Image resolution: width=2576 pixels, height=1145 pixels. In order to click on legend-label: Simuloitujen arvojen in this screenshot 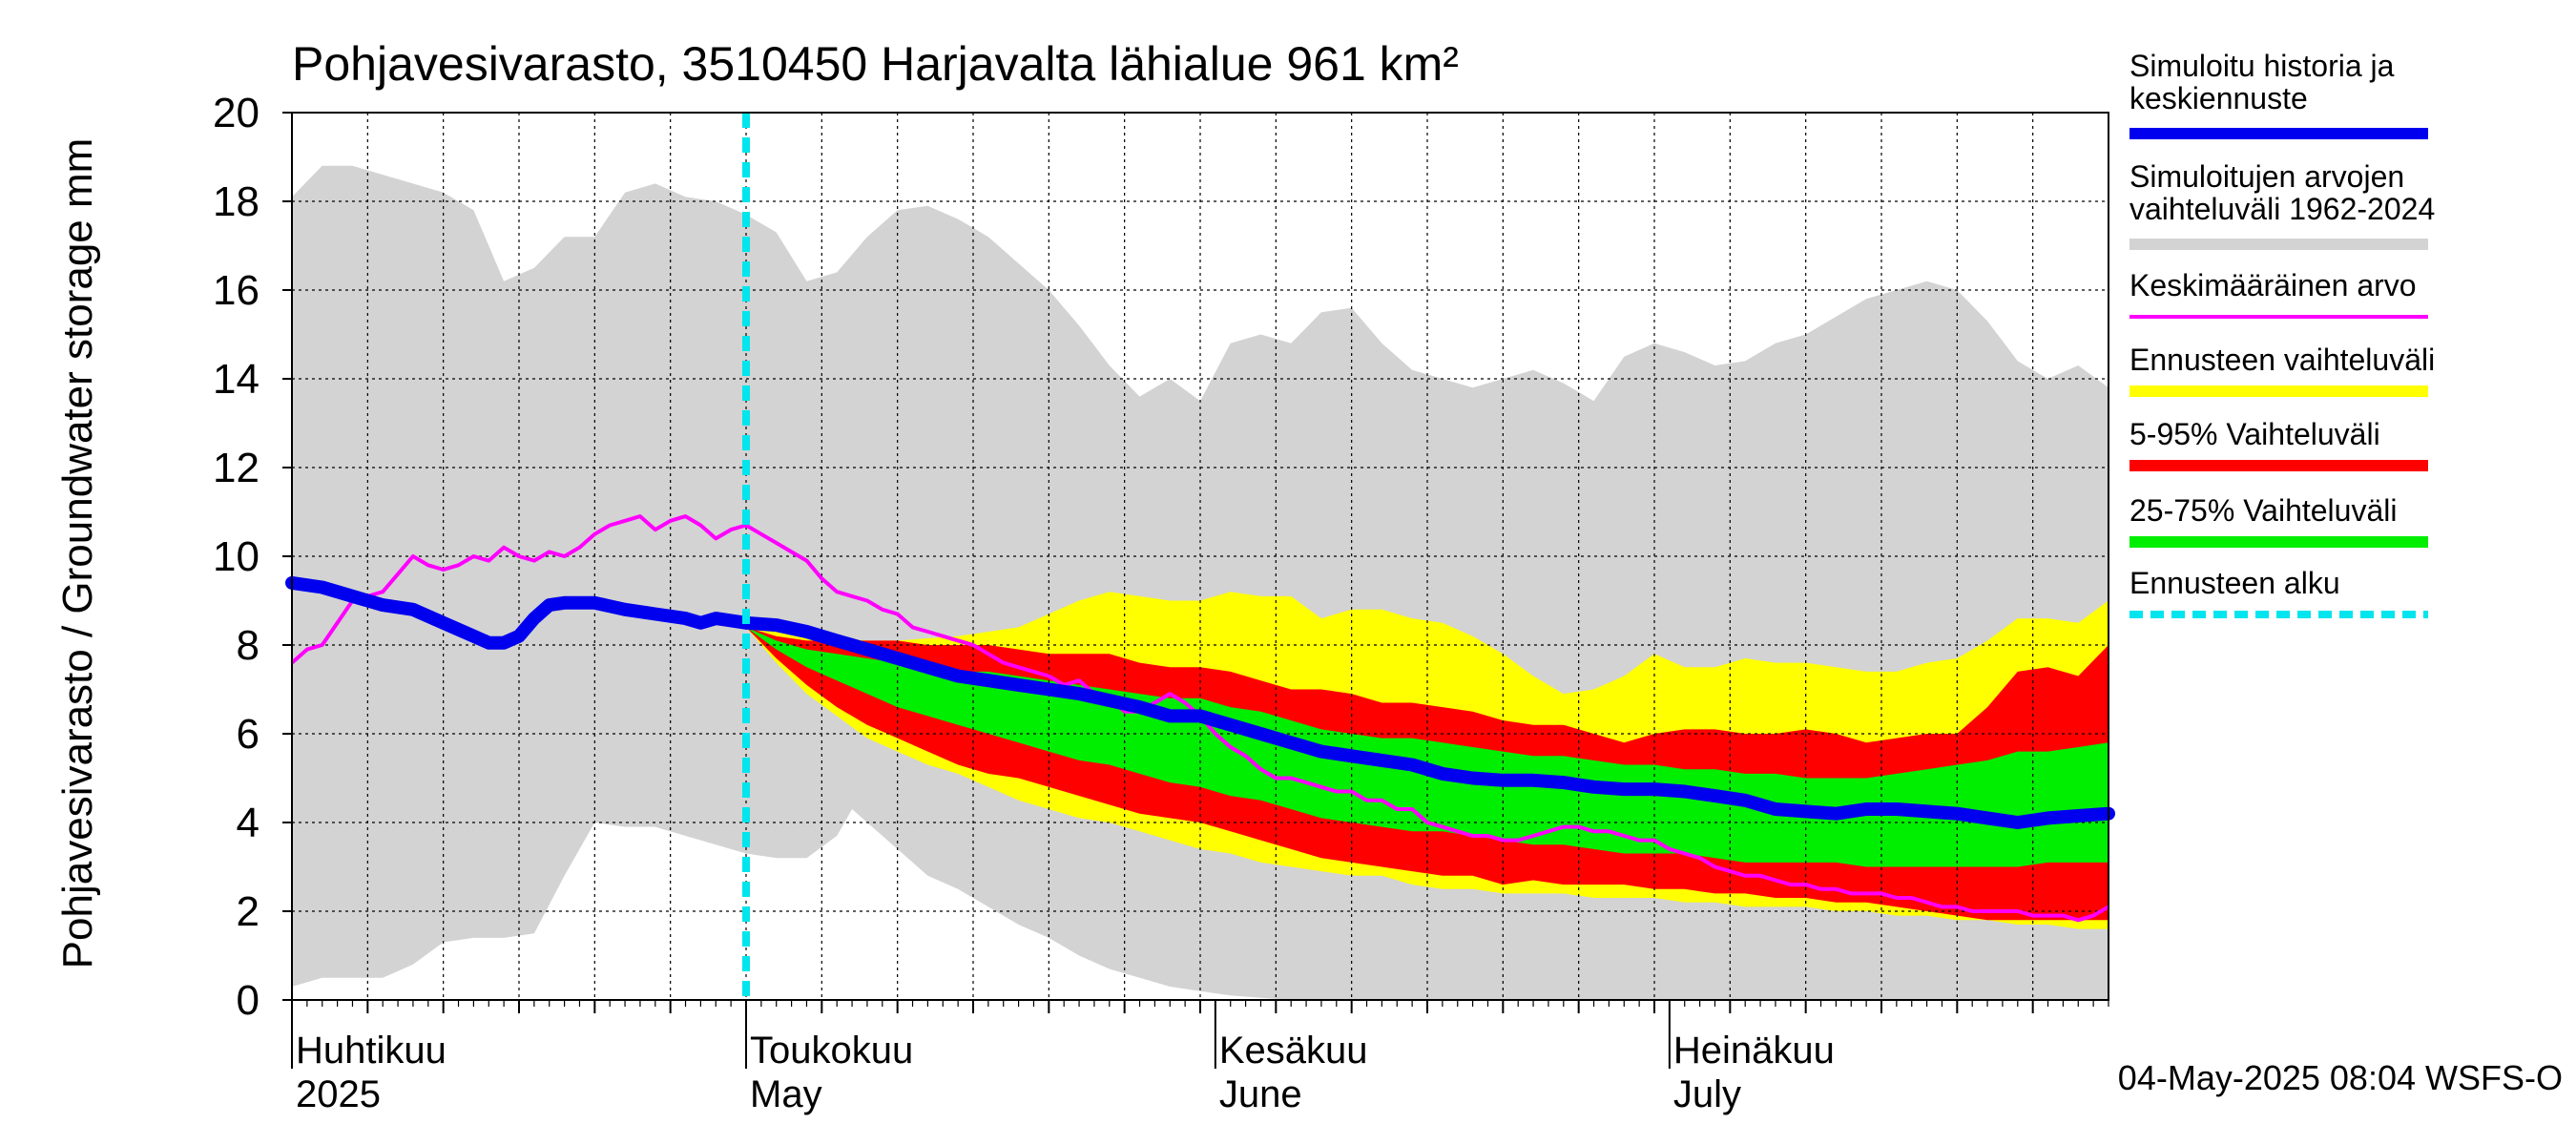, I will do `click(2266, 177)`.